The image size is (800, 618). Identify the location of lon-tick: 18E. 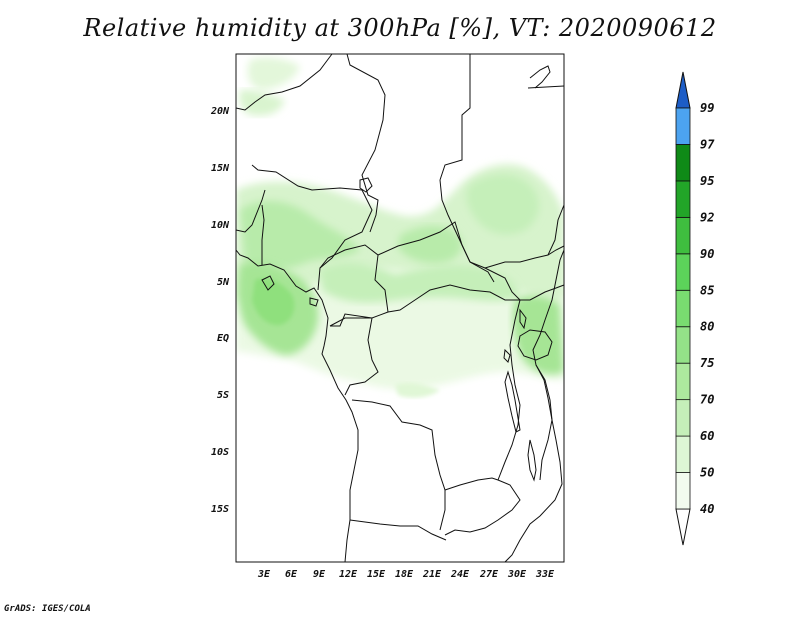
(404, 574).